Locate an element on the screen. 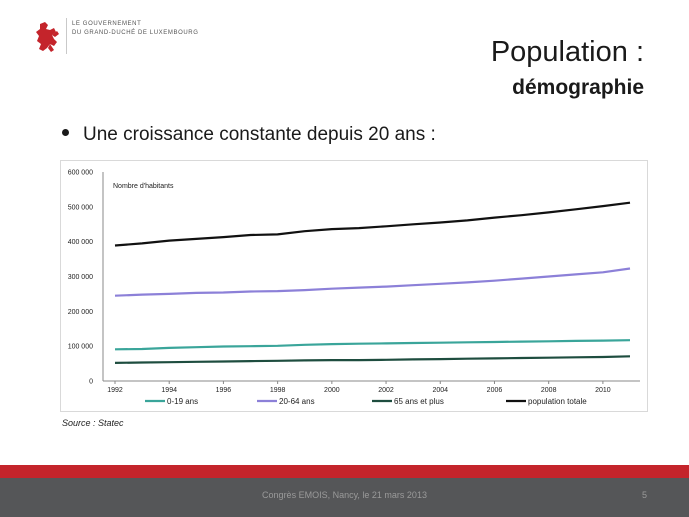 The height and width of the screenshot is (517, 689). x-tick-label: 2010 is located at coordinates (603, 390).